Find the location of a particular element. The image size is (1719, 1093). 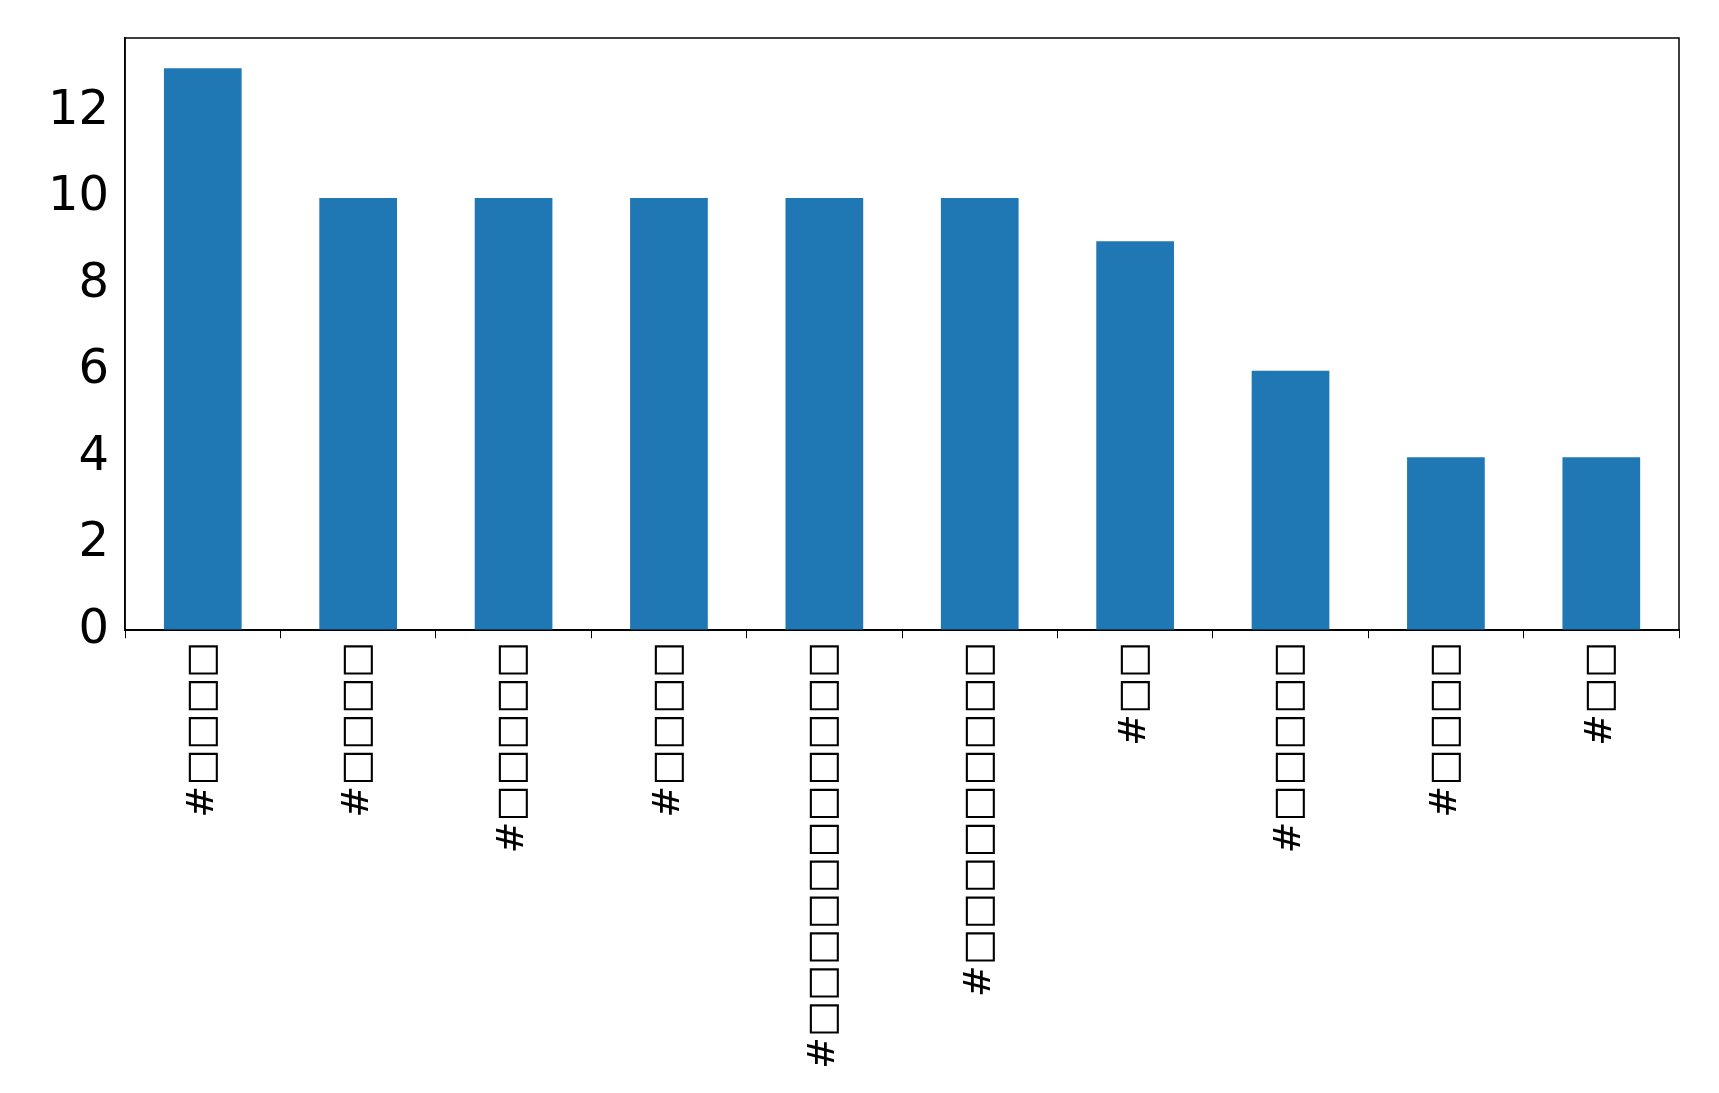

y-tick-label: 10 is located at coordinates (79, 193).